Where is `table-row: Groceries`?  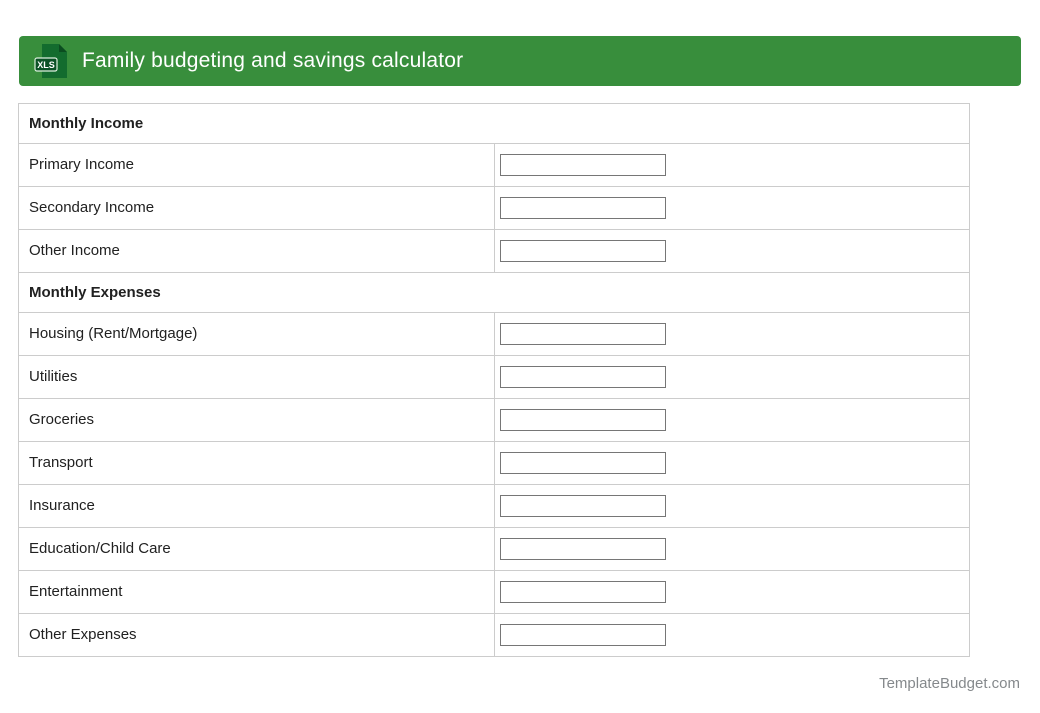 table-row: Groceries is located at coordinates (494, 420).